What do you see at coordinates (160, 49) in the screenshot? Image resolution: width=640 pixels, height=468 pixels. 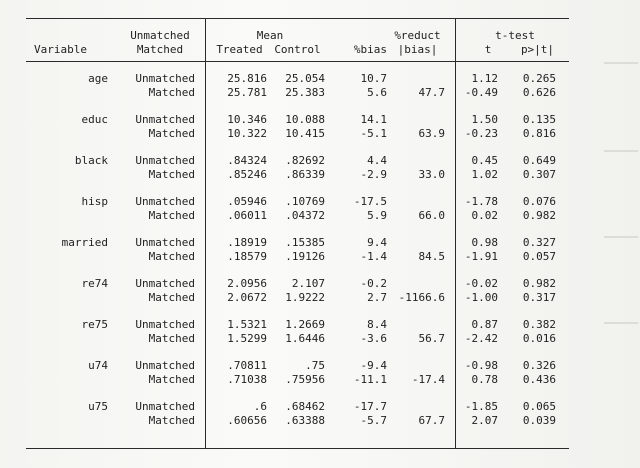 I see `header-matched: Matched` at bounding box center [160, 49].